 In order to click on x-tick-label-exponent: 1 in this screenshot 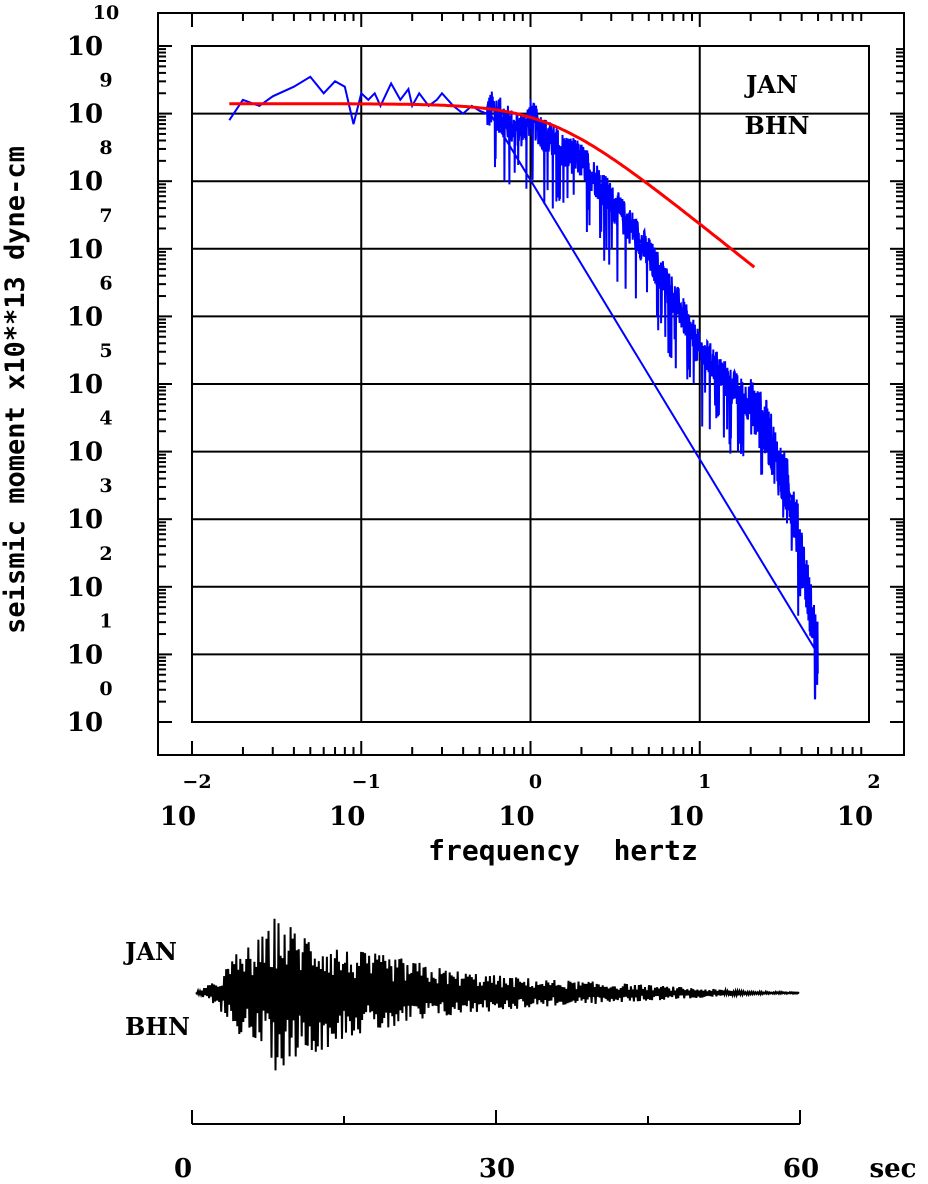, I will do `click(704, 782)`.